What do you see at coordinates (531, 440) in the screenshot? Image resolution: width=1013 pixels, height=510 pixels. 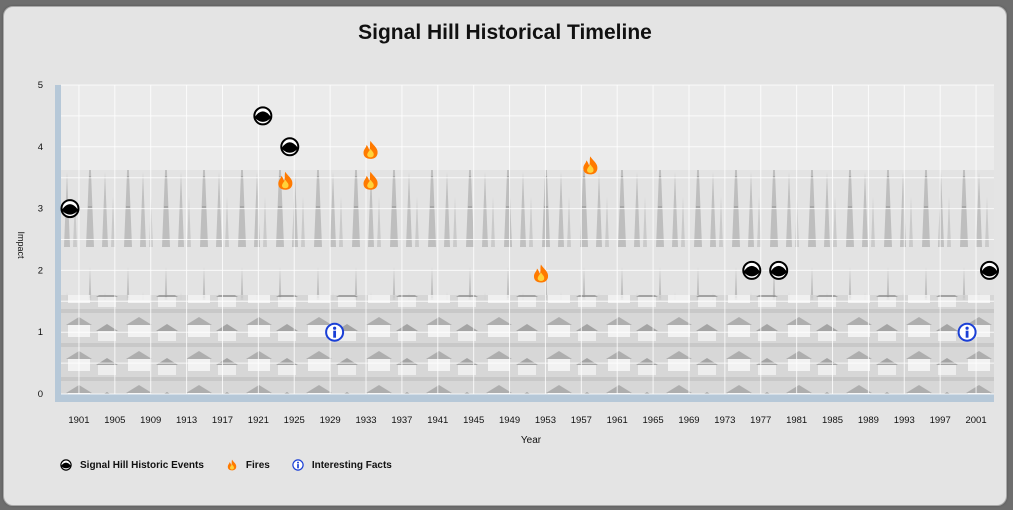 I see `x-axis-label: Year` at bounding box center [531, 440].